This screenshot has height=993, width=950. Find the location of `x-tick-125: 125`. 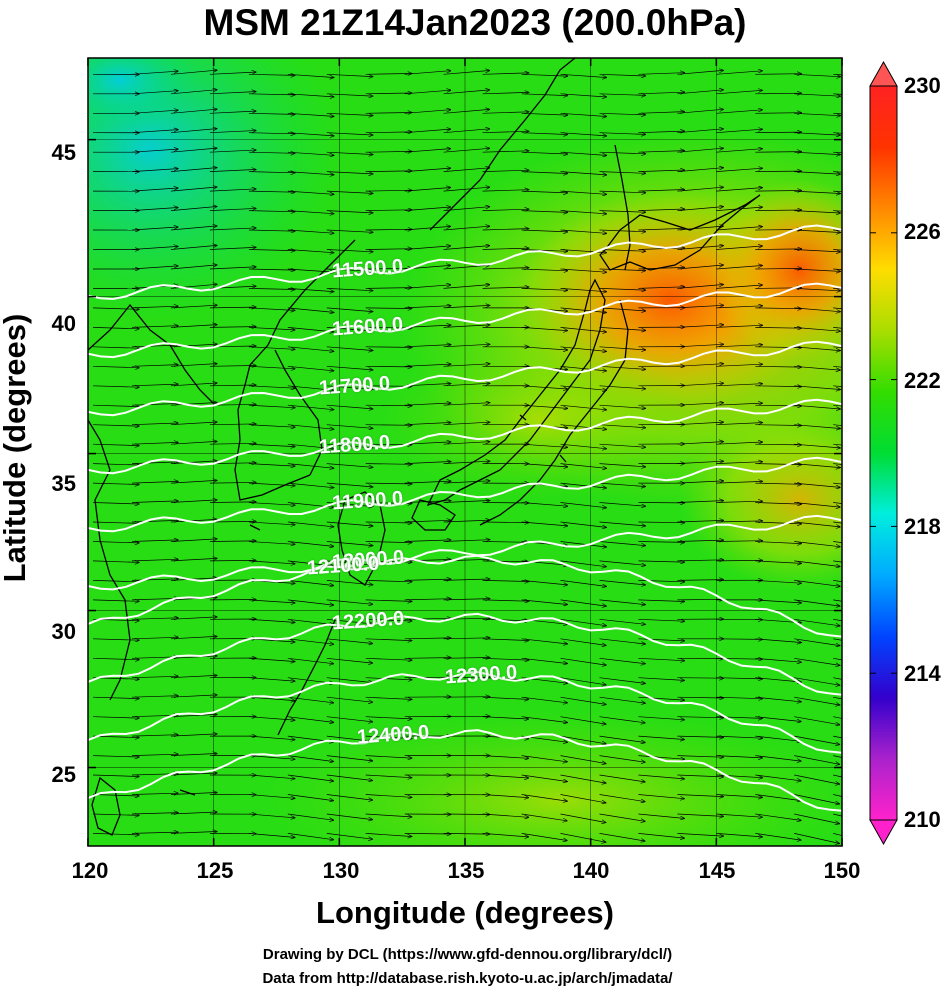

x-tick-125: 125 is located at coordinates (215, 870).